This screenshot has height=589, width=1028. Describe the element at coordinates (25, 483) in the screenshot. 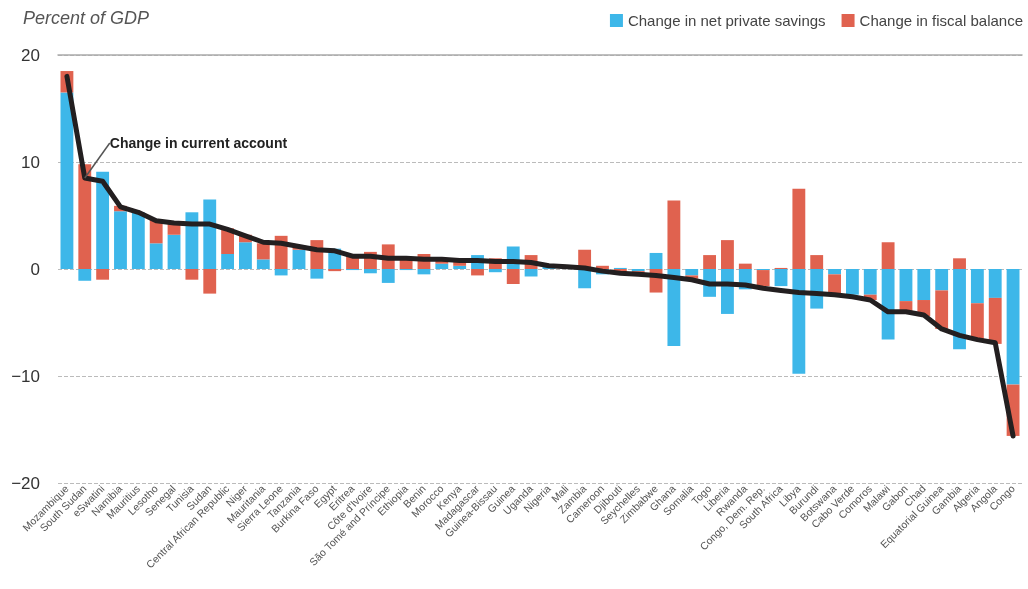

I see `y-tick-label: −20` at that location.